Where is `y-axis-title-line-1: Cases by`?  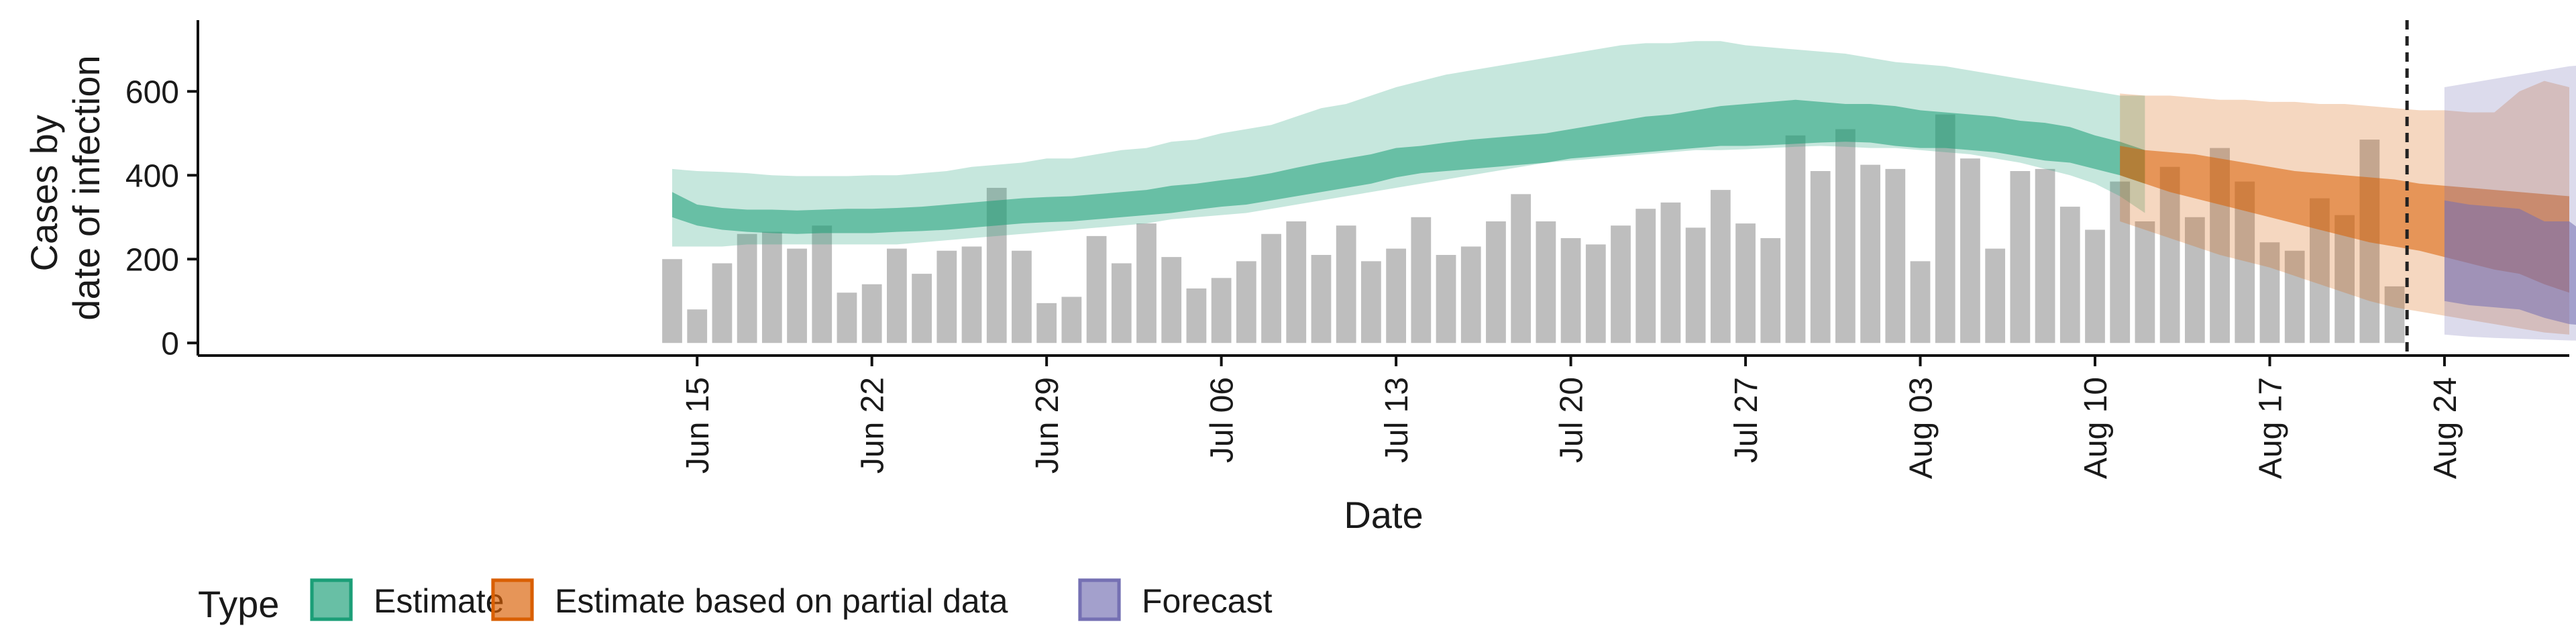
y-axis-title-line-1: Cases by is located at coordinates (44, 193).